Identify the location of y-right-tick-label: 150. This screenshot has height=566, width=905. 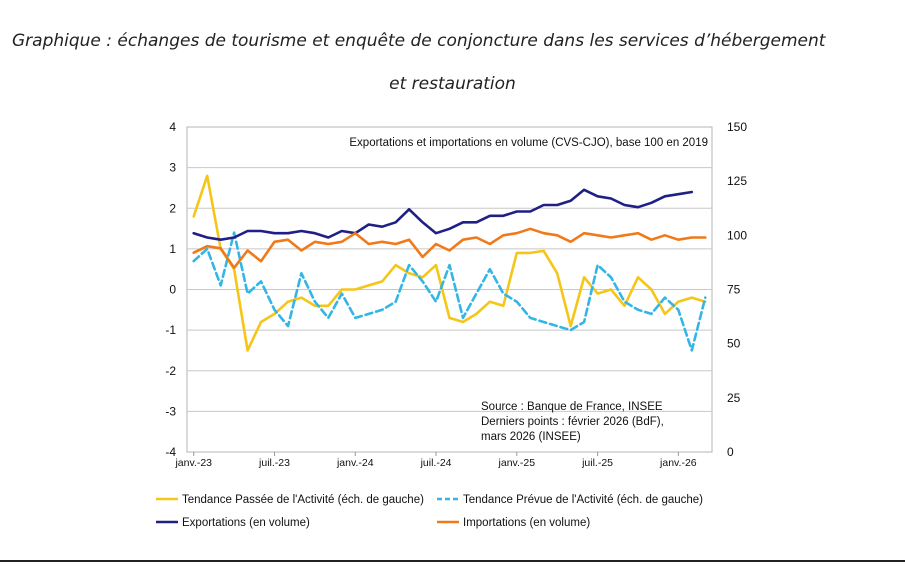
(737, 127).